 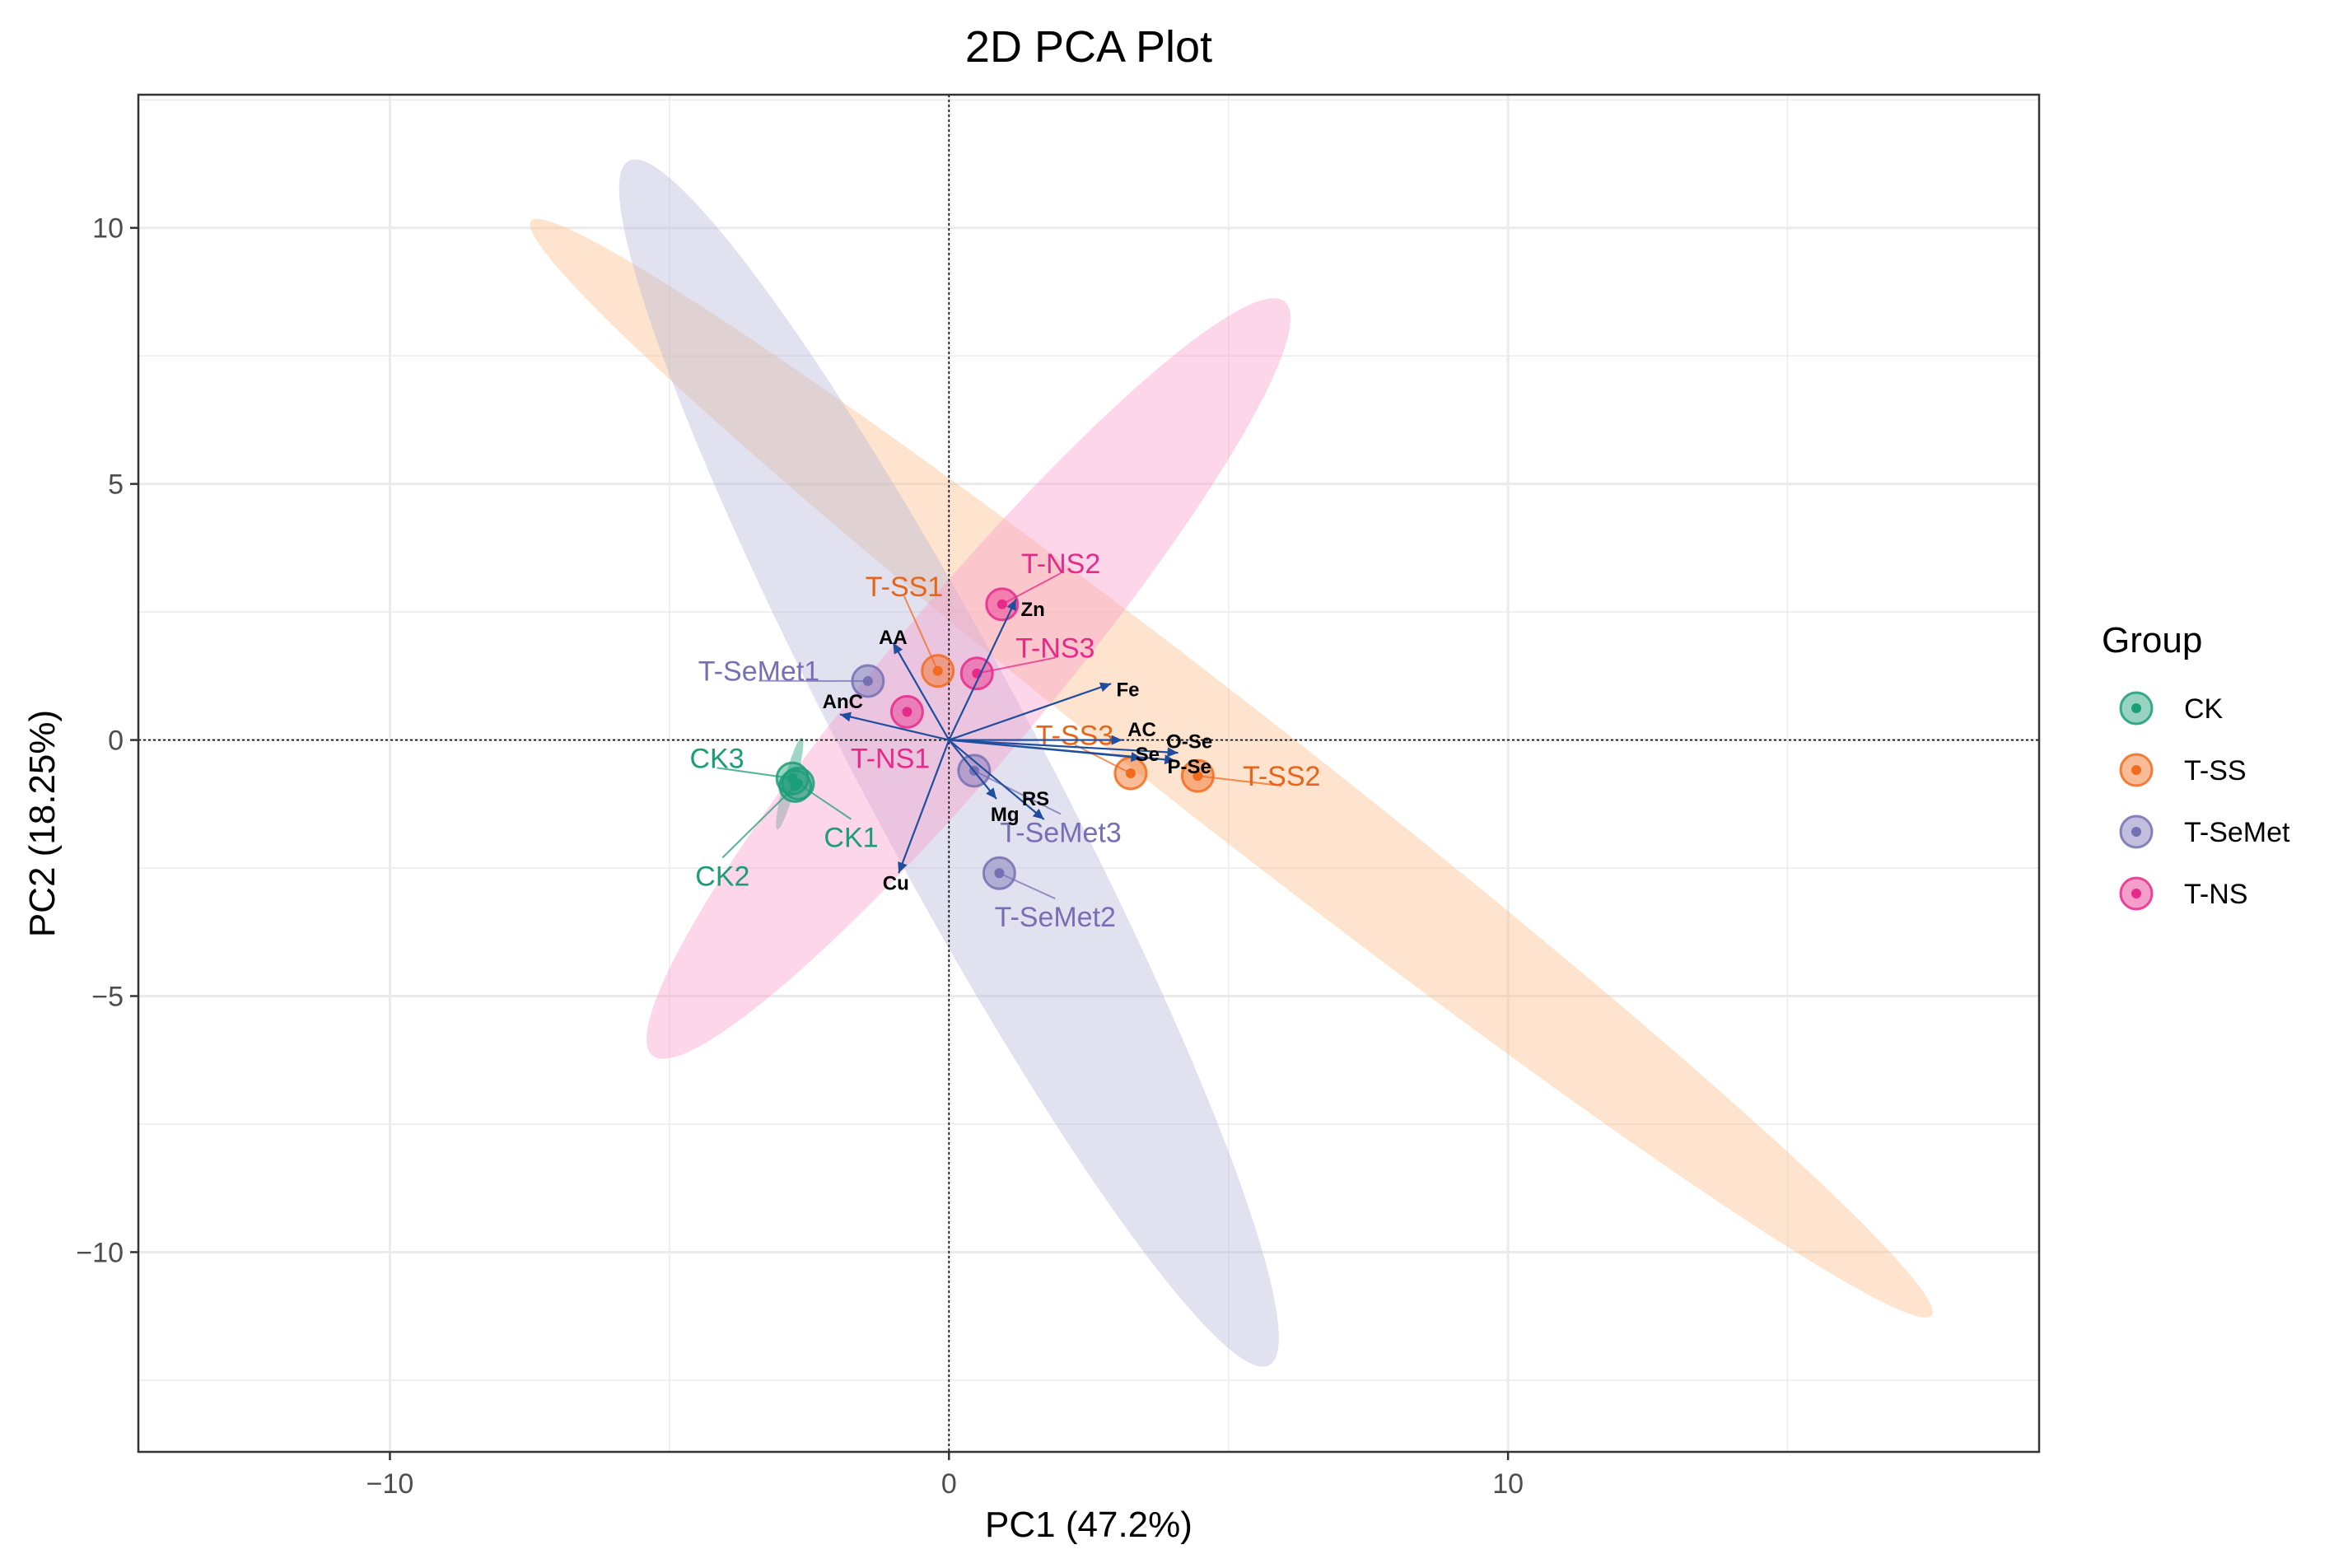 What do you see at coordinates (717, 758) in the screenshot?
I see `sample-label: CK3` at bounding box center [717, 758].